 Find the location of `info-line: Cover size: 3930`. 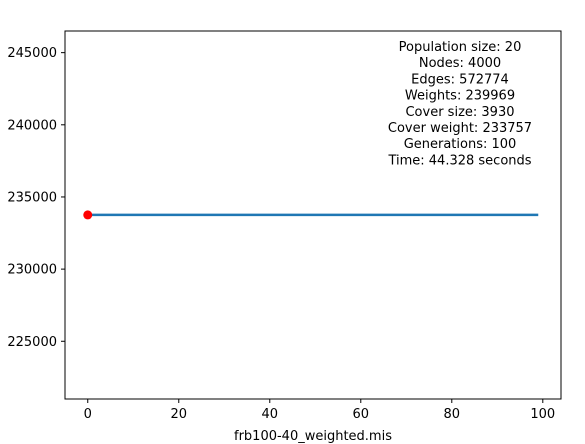

info-line: Cover size: 3930 is located at coordinates (459, 112).